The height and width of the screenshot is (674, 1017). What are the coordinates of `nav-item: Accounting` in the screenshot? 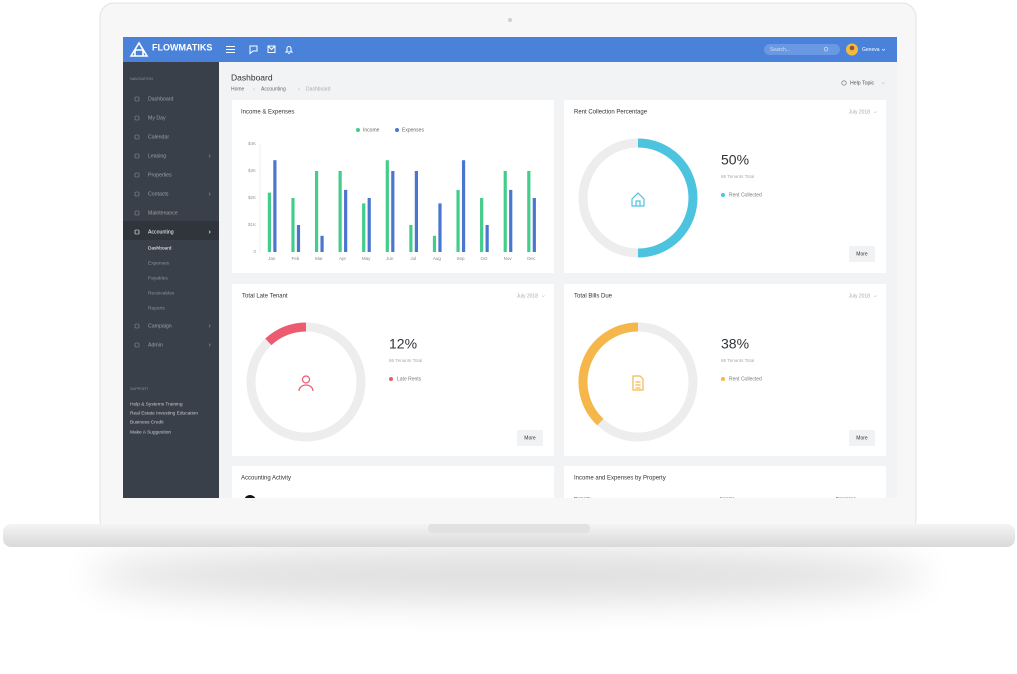 It's located at (161, 233).